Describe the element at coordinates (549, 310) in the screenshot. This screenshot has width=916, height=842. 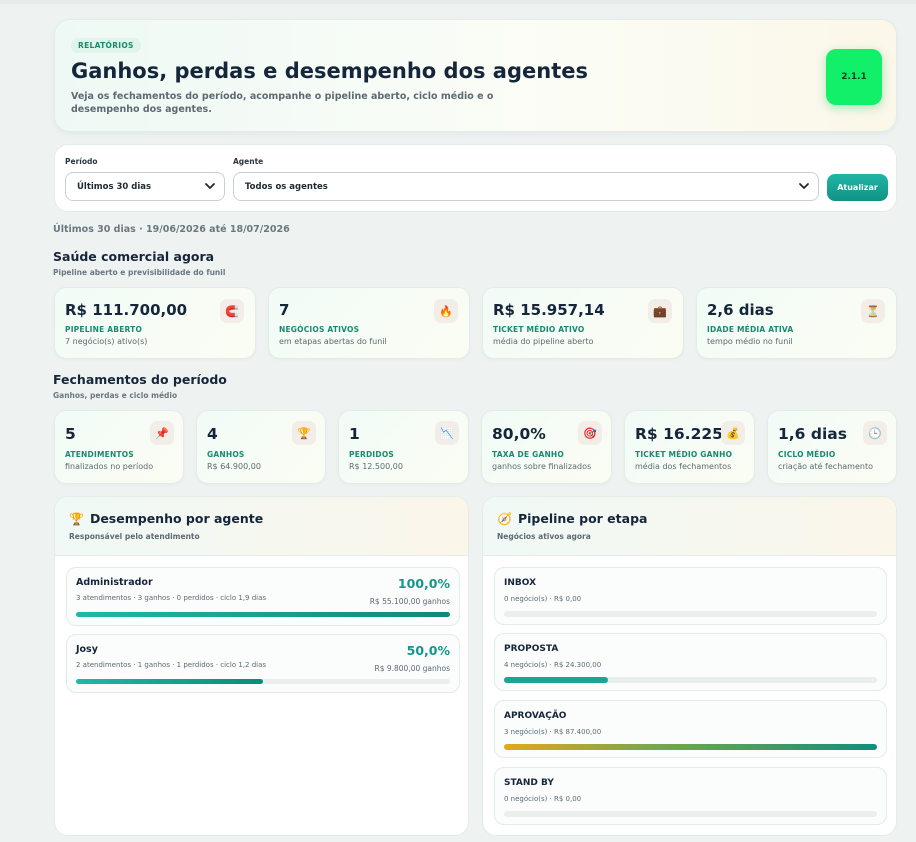
I see `kpi-value: R$ 15.957,14` at that location.